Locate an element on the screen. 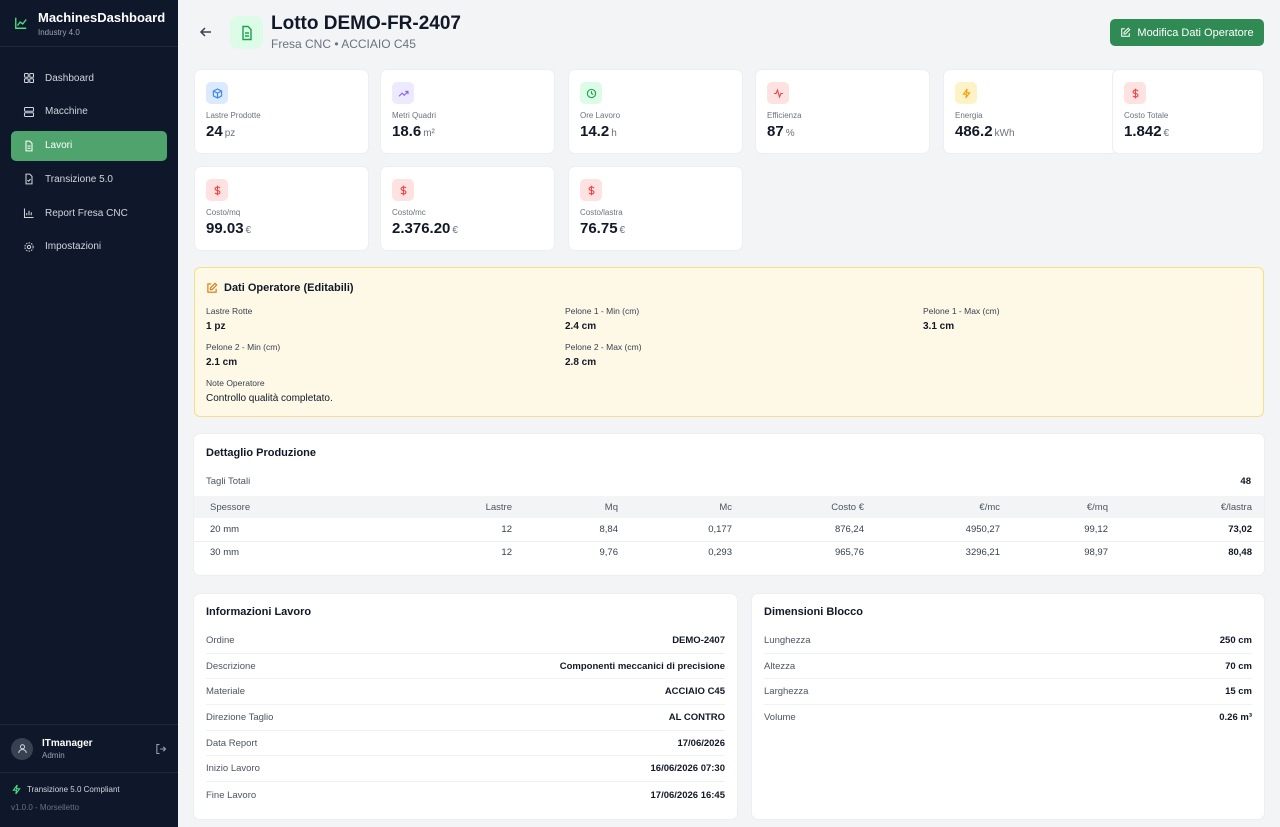 This screenshot has width=1280, height=827. column-header: Spessore is located at coordinates (230, 507).